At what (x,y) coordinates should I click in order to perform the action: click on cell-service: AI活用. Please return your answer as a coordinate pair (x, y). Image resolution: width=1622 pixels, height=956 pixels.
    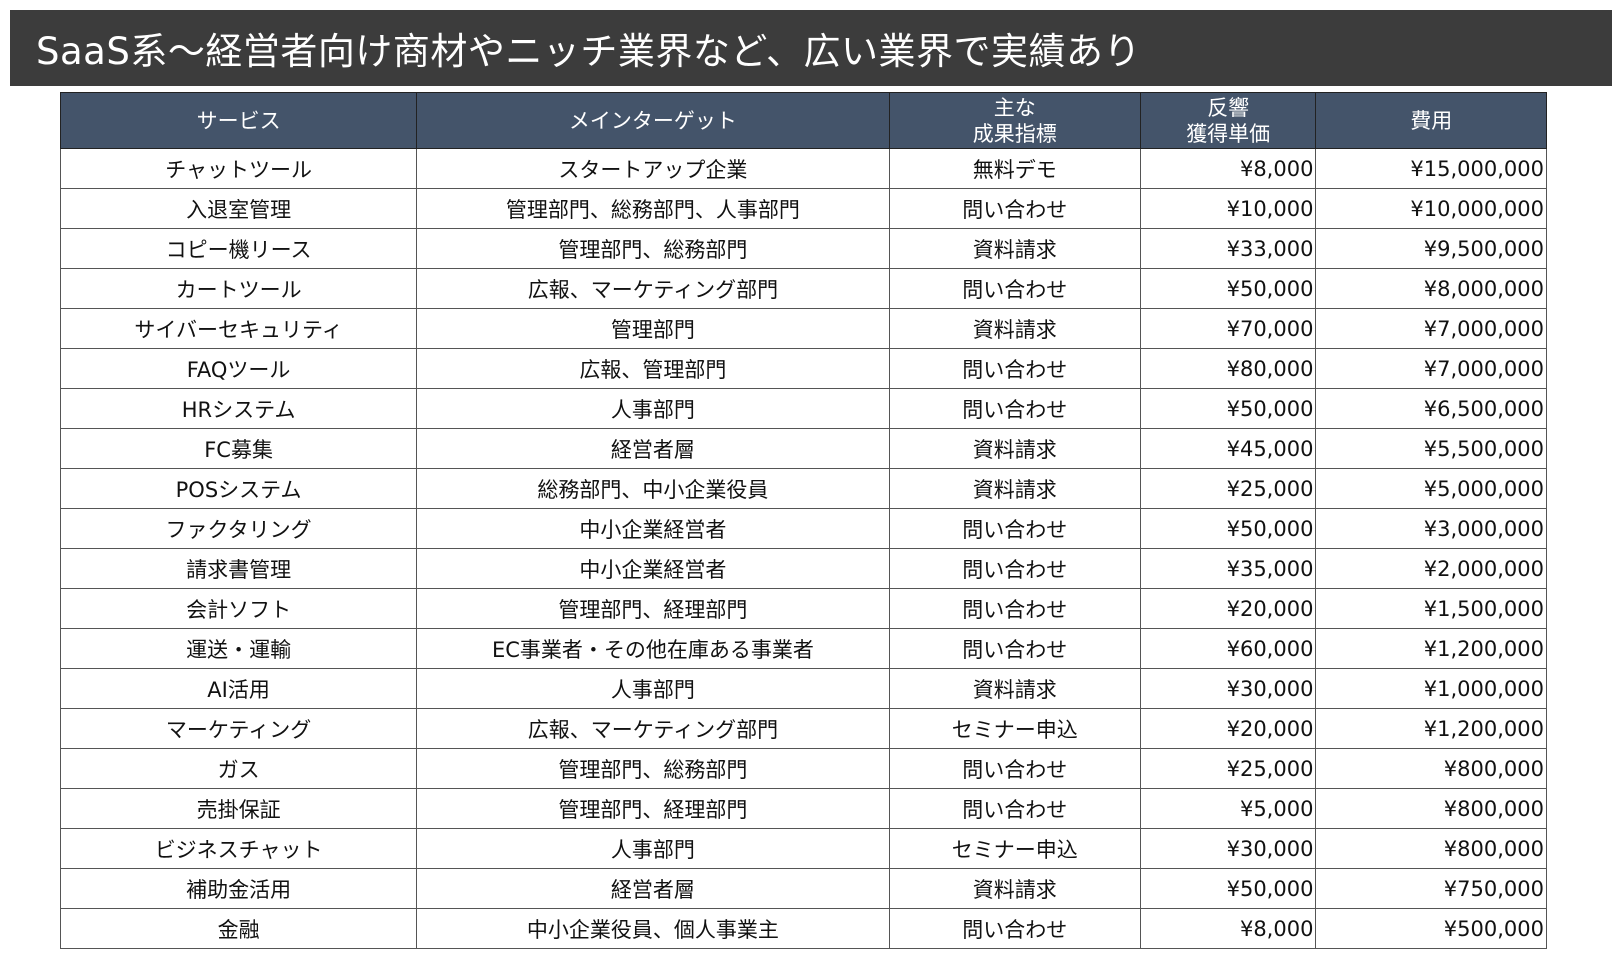
    Looking at the image, I should click on (238, 688).